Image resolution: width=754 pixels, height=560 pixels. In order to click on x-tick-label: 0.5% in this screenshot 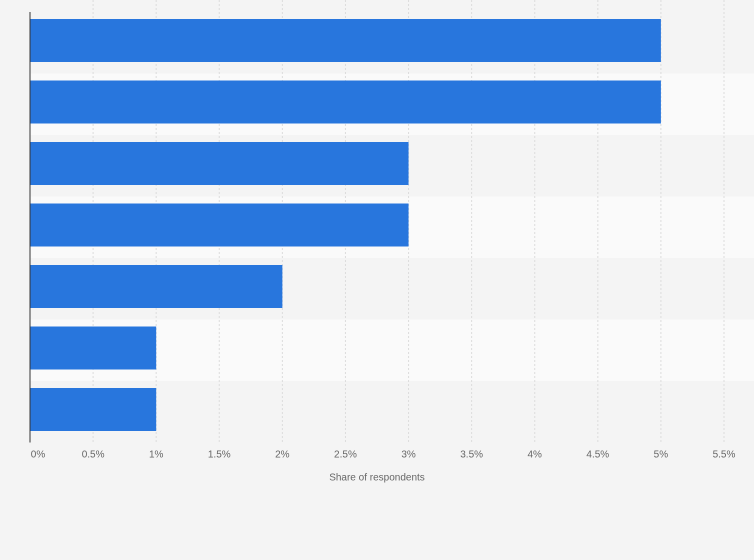, I will do `click(93, 455)`.